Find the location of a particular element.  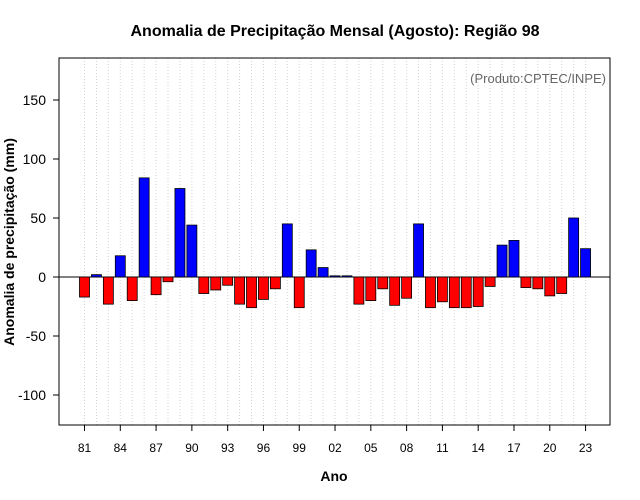

x-tick-label-20: 20 is located at coordinates (550, 448).